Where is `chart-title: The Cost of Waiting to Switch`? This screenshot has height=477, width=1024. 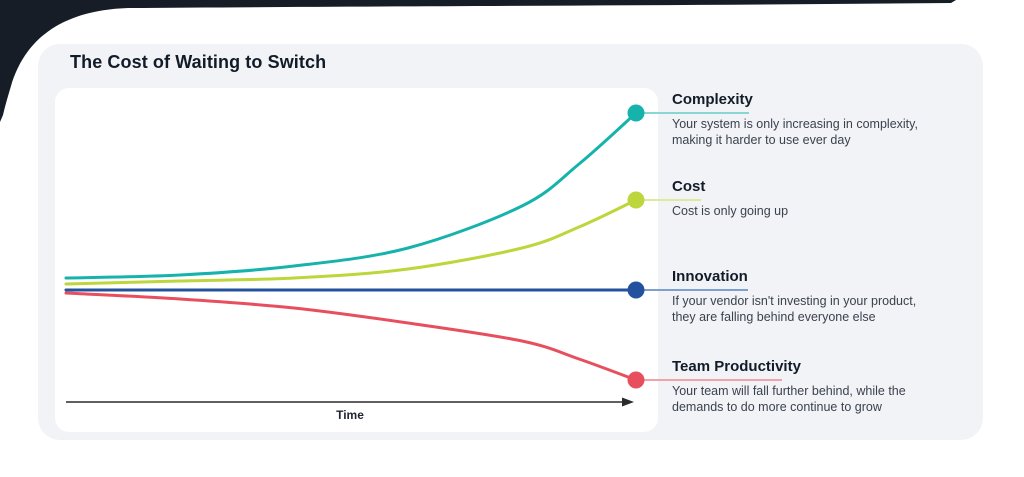
chart-title: The Cost of Waiting to Switch is located at coordinates (198, 62).